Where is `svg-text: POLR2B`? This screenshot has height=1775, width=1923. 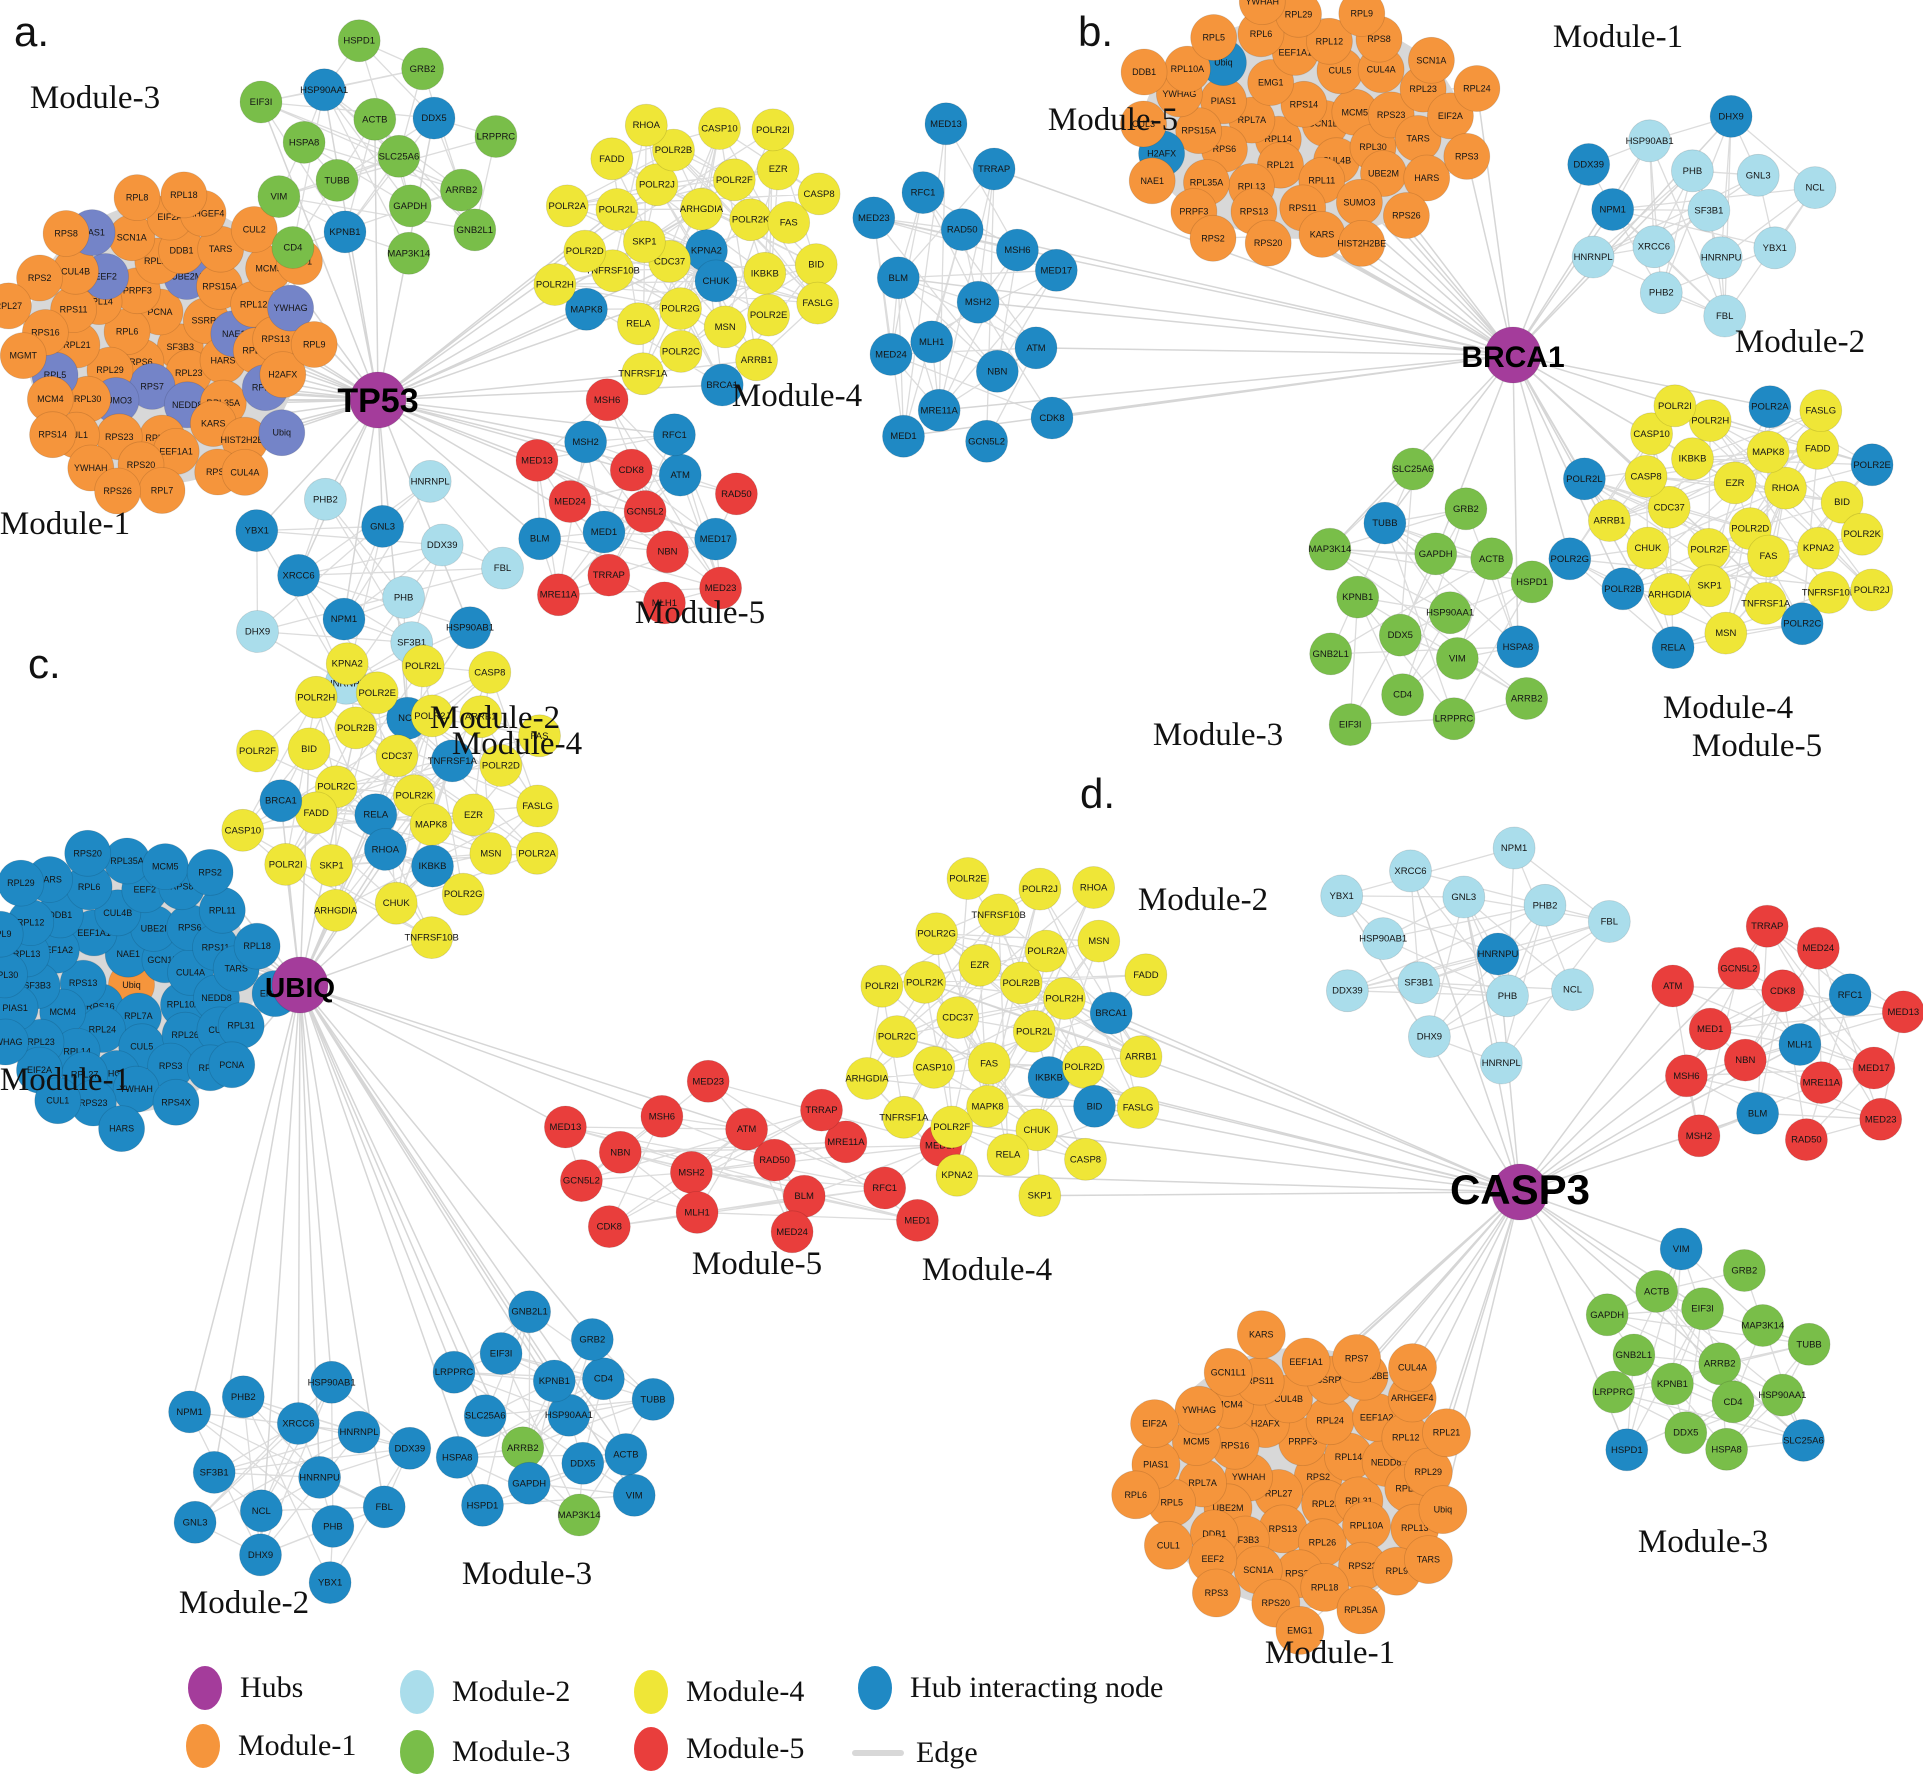
svg-text: POLR2B is located at coordinates (356, 728).